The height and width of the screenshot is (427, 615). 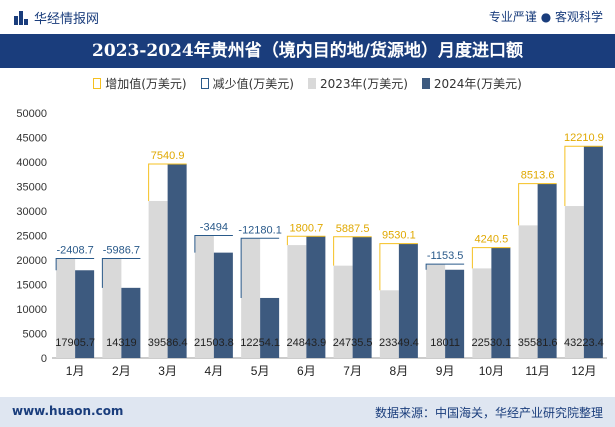 What do you see at coordinates (168, 343) in the screenshot?
I see `value-label-2024: 39586.4` at bounding box center [168, 343].